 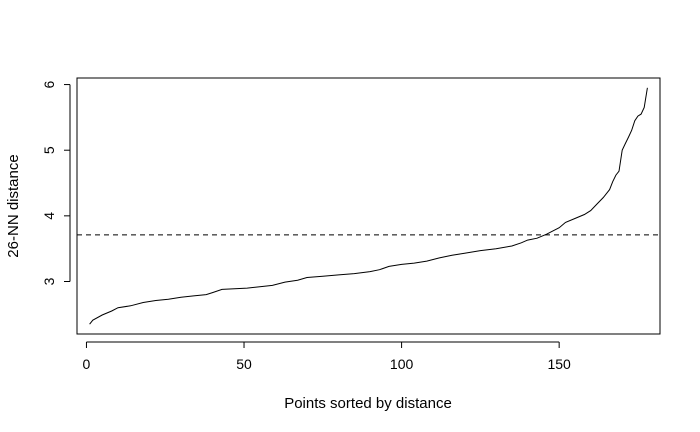 I want to click on x-axis-label: Points sorted by distance, so click(x=368, y=403).